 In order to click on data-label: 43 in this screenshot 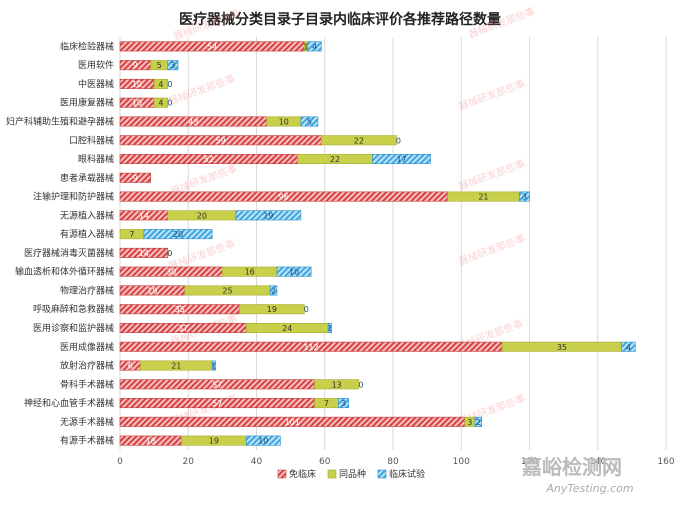, I will do `click(193, 121)`.